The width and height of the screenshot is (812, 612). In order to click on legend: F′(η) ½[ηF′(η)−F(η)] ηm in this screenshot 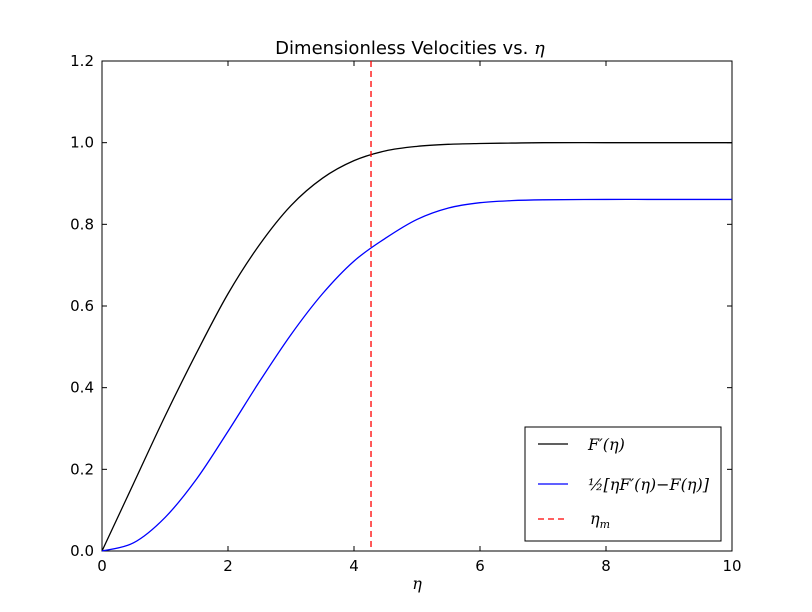, I will do `click(623, 484)`.